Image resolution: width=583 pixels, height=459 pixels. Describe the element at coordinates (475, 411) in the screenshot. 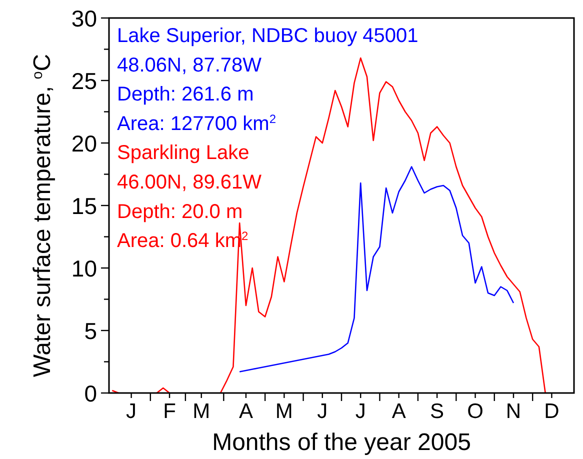

I see `x-tick-label: O` at that location.